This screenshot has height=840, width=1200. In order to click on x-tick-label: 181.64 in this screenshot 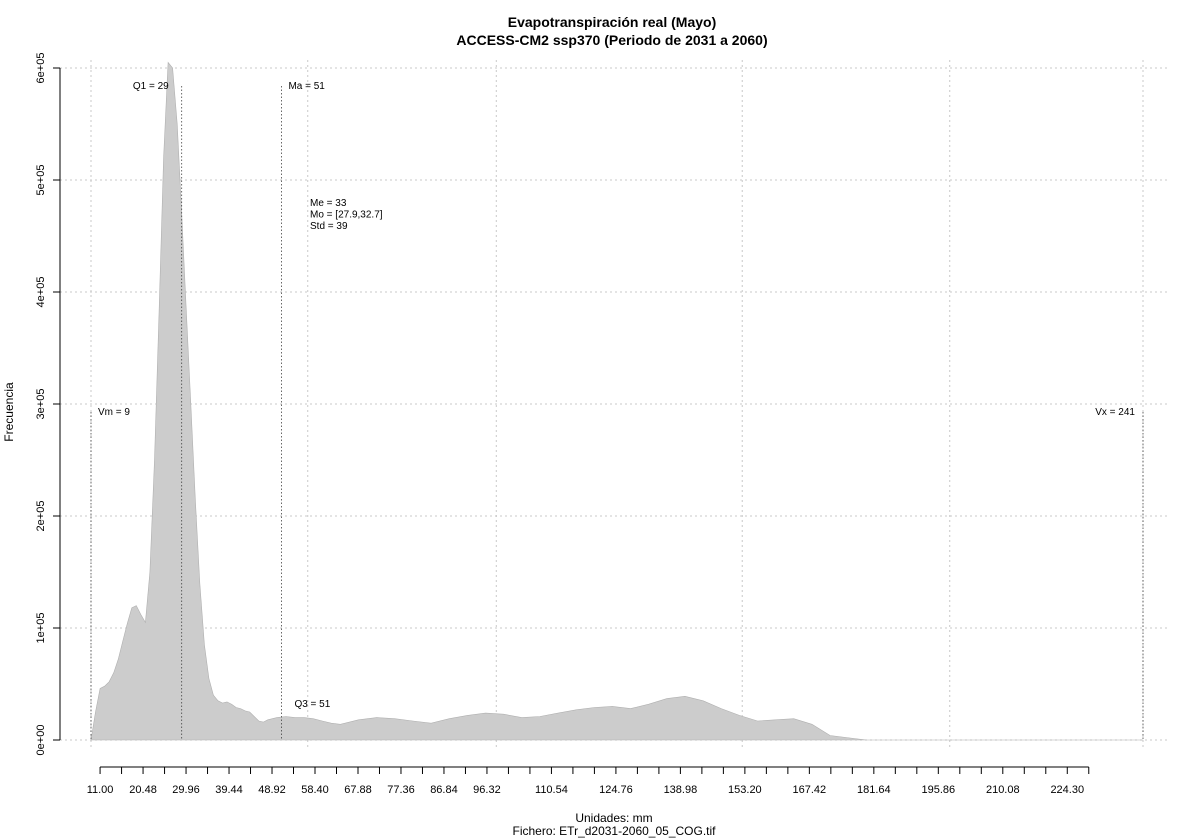, I will do `click(874, 790)`.